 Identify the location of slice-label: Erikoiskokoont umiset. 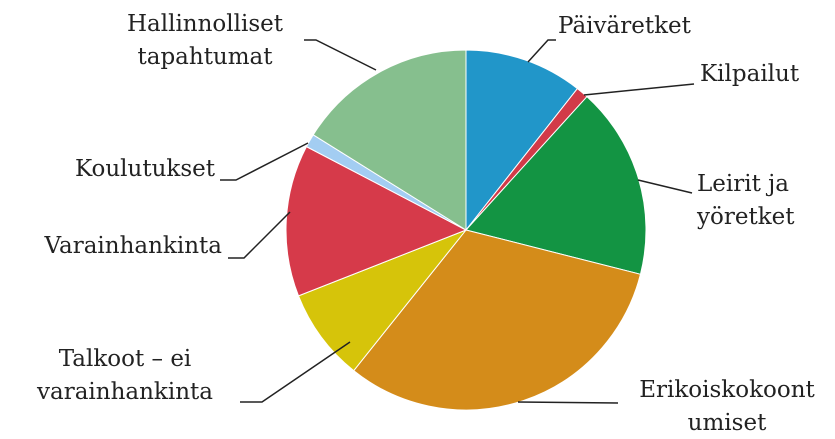
(727, 406).